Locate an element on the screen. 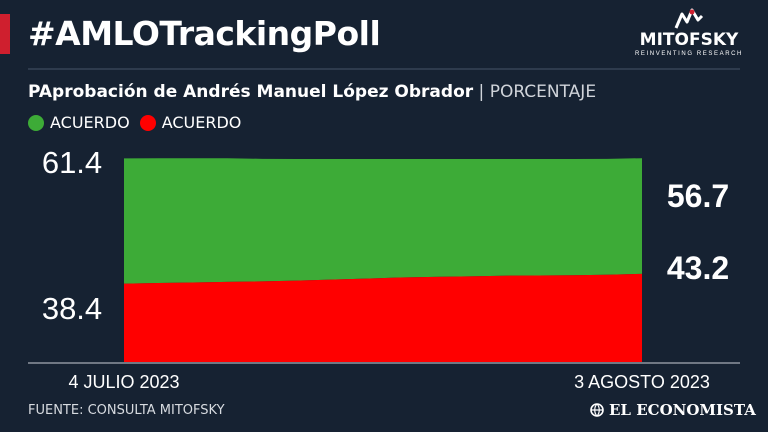 The image size is (768, 432). page-title: #AMLOTrackingPoll is located at coordinates (204, 33).